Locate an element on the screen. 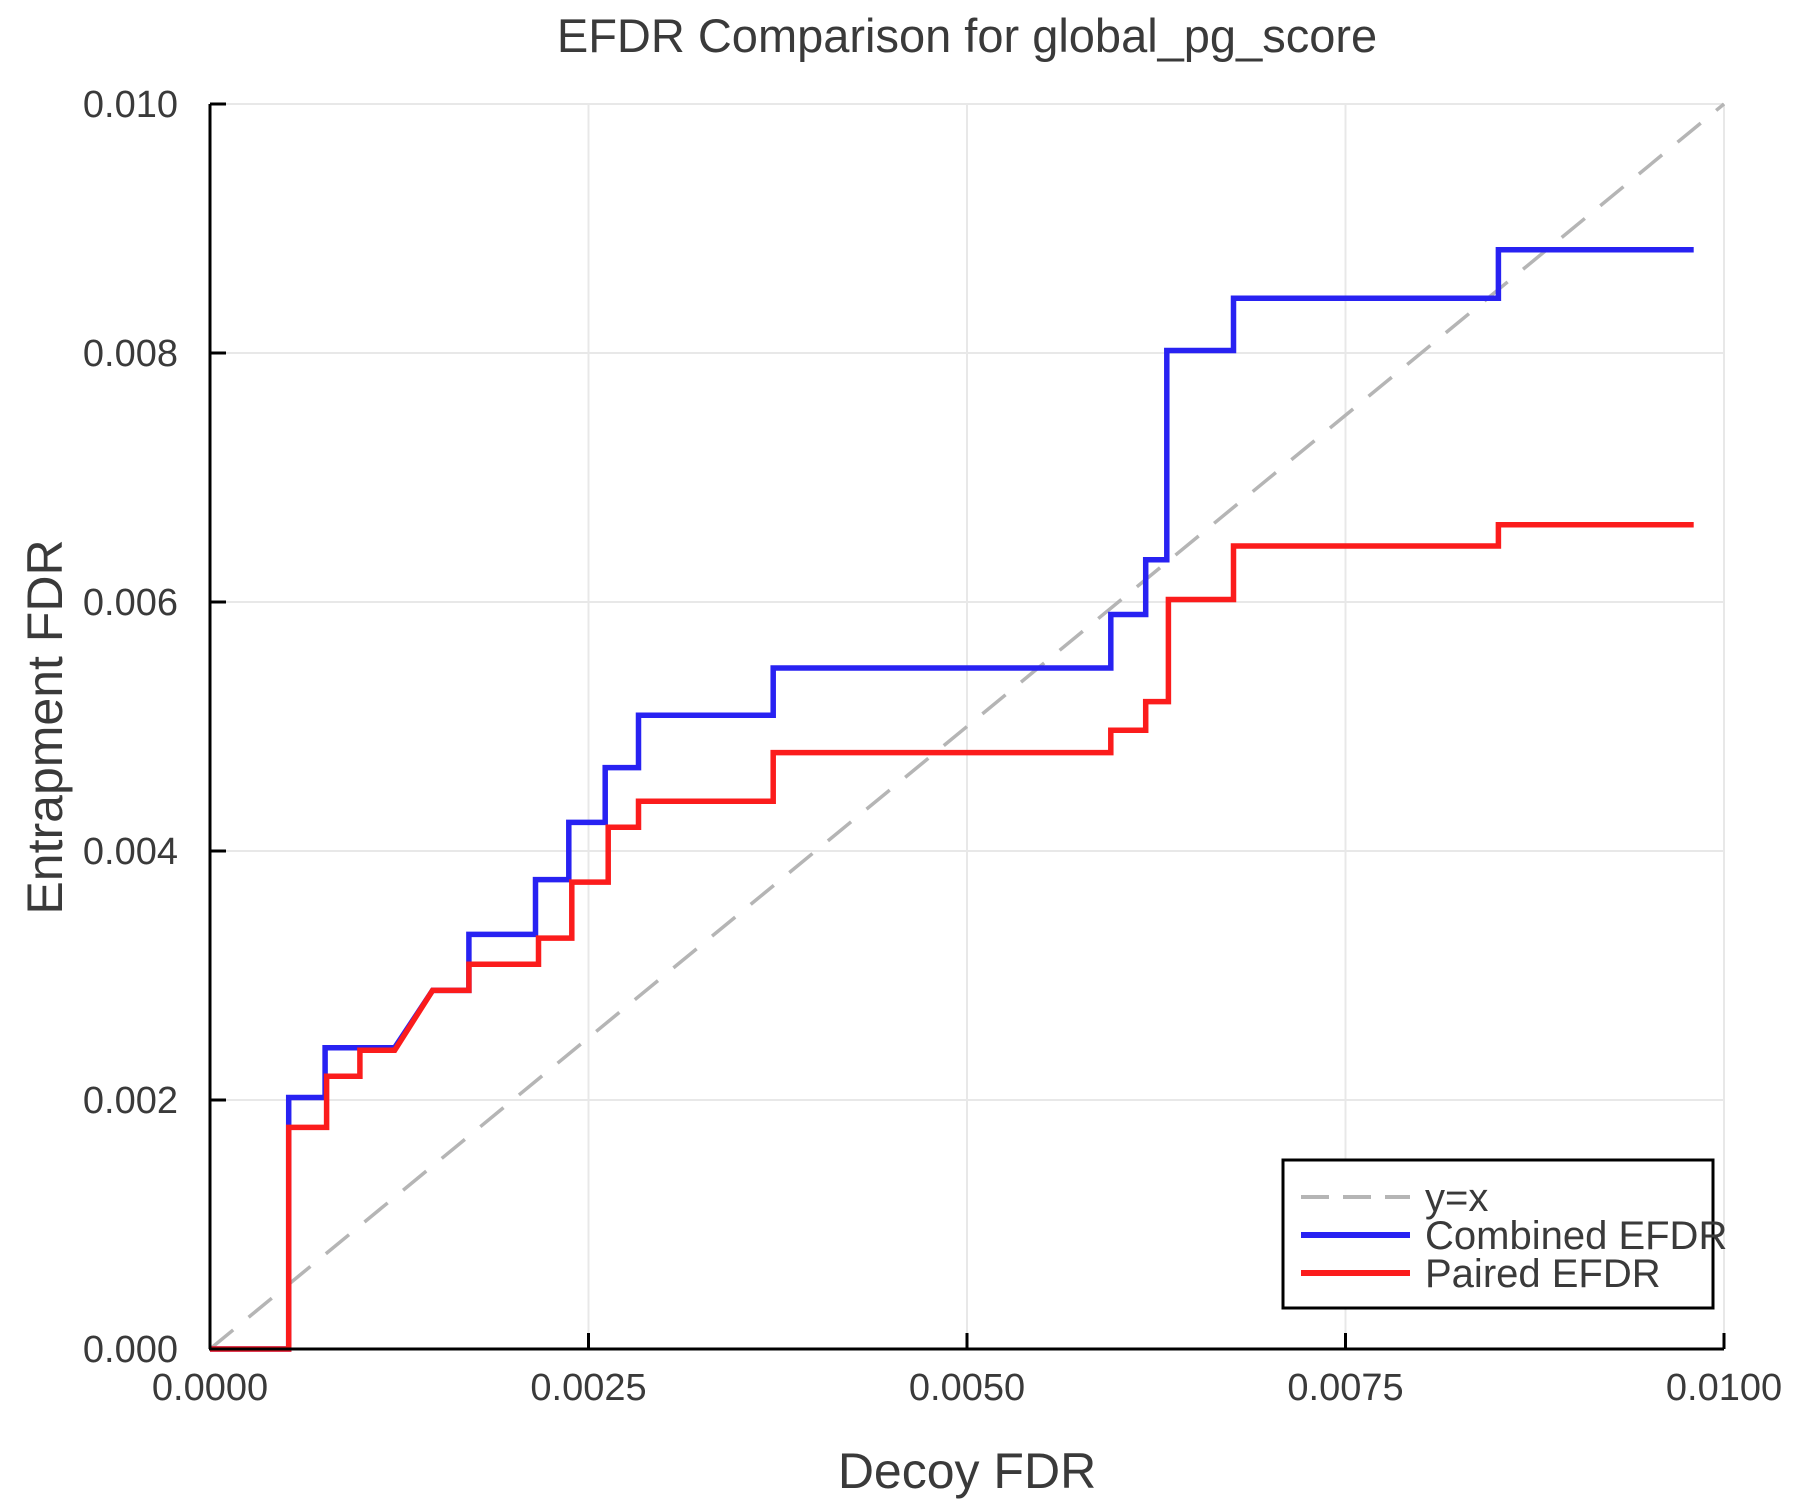  y-tick-label: 0.000 is located at coordinates (130, 1350).